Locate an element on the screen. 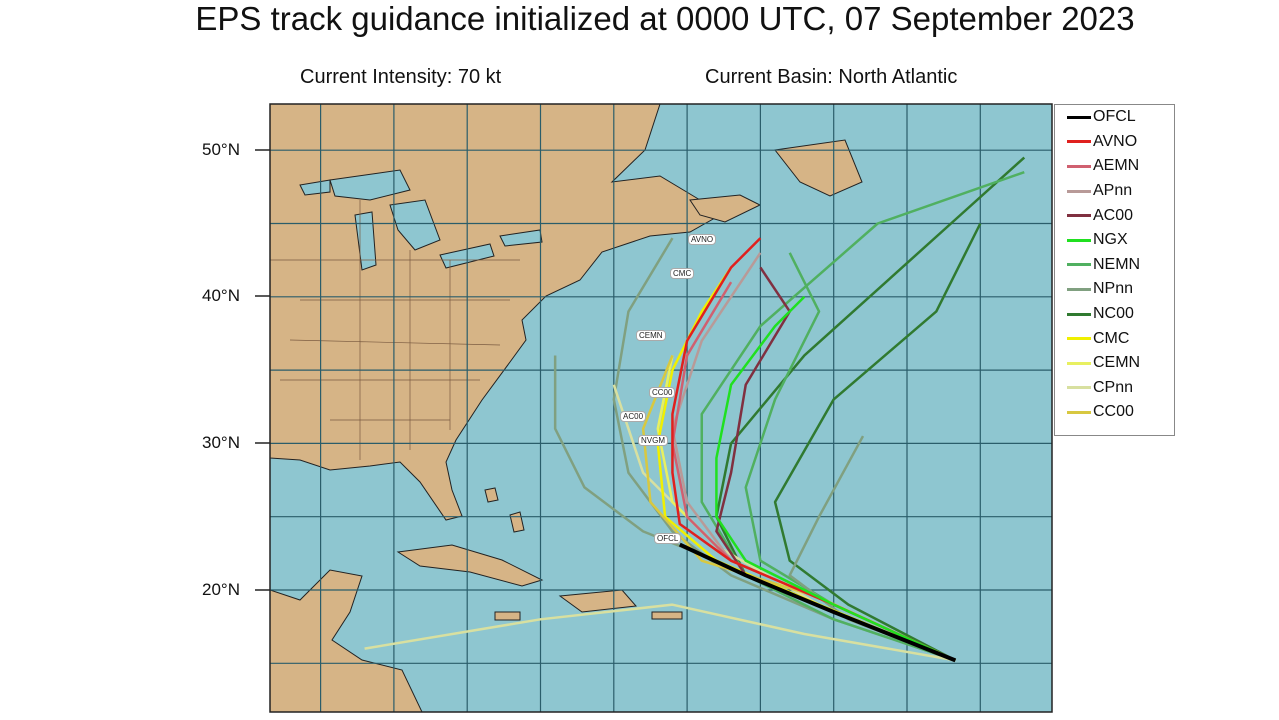  current-intensity: Current Intensity: 70 kt is located at coordinates (401, 77).